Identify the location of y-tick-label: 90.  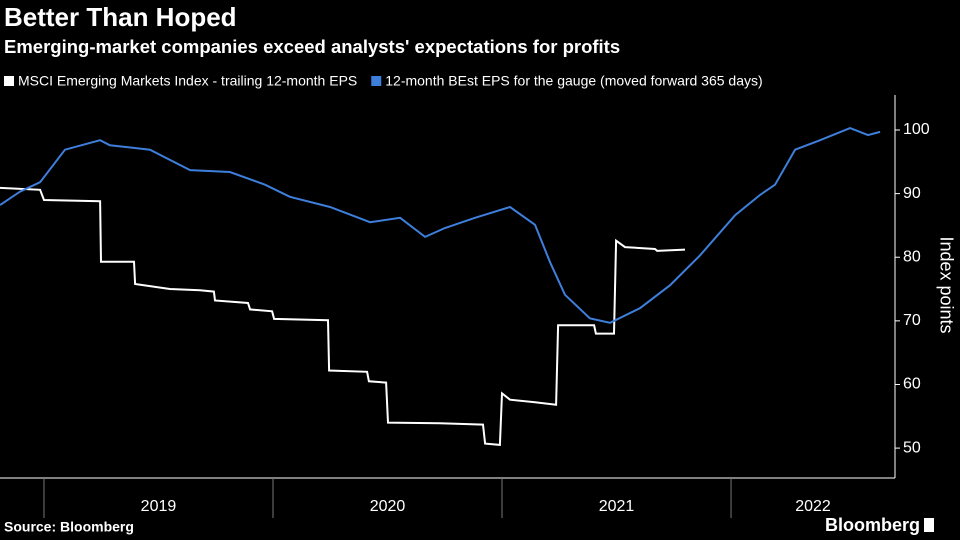
(912, 193).